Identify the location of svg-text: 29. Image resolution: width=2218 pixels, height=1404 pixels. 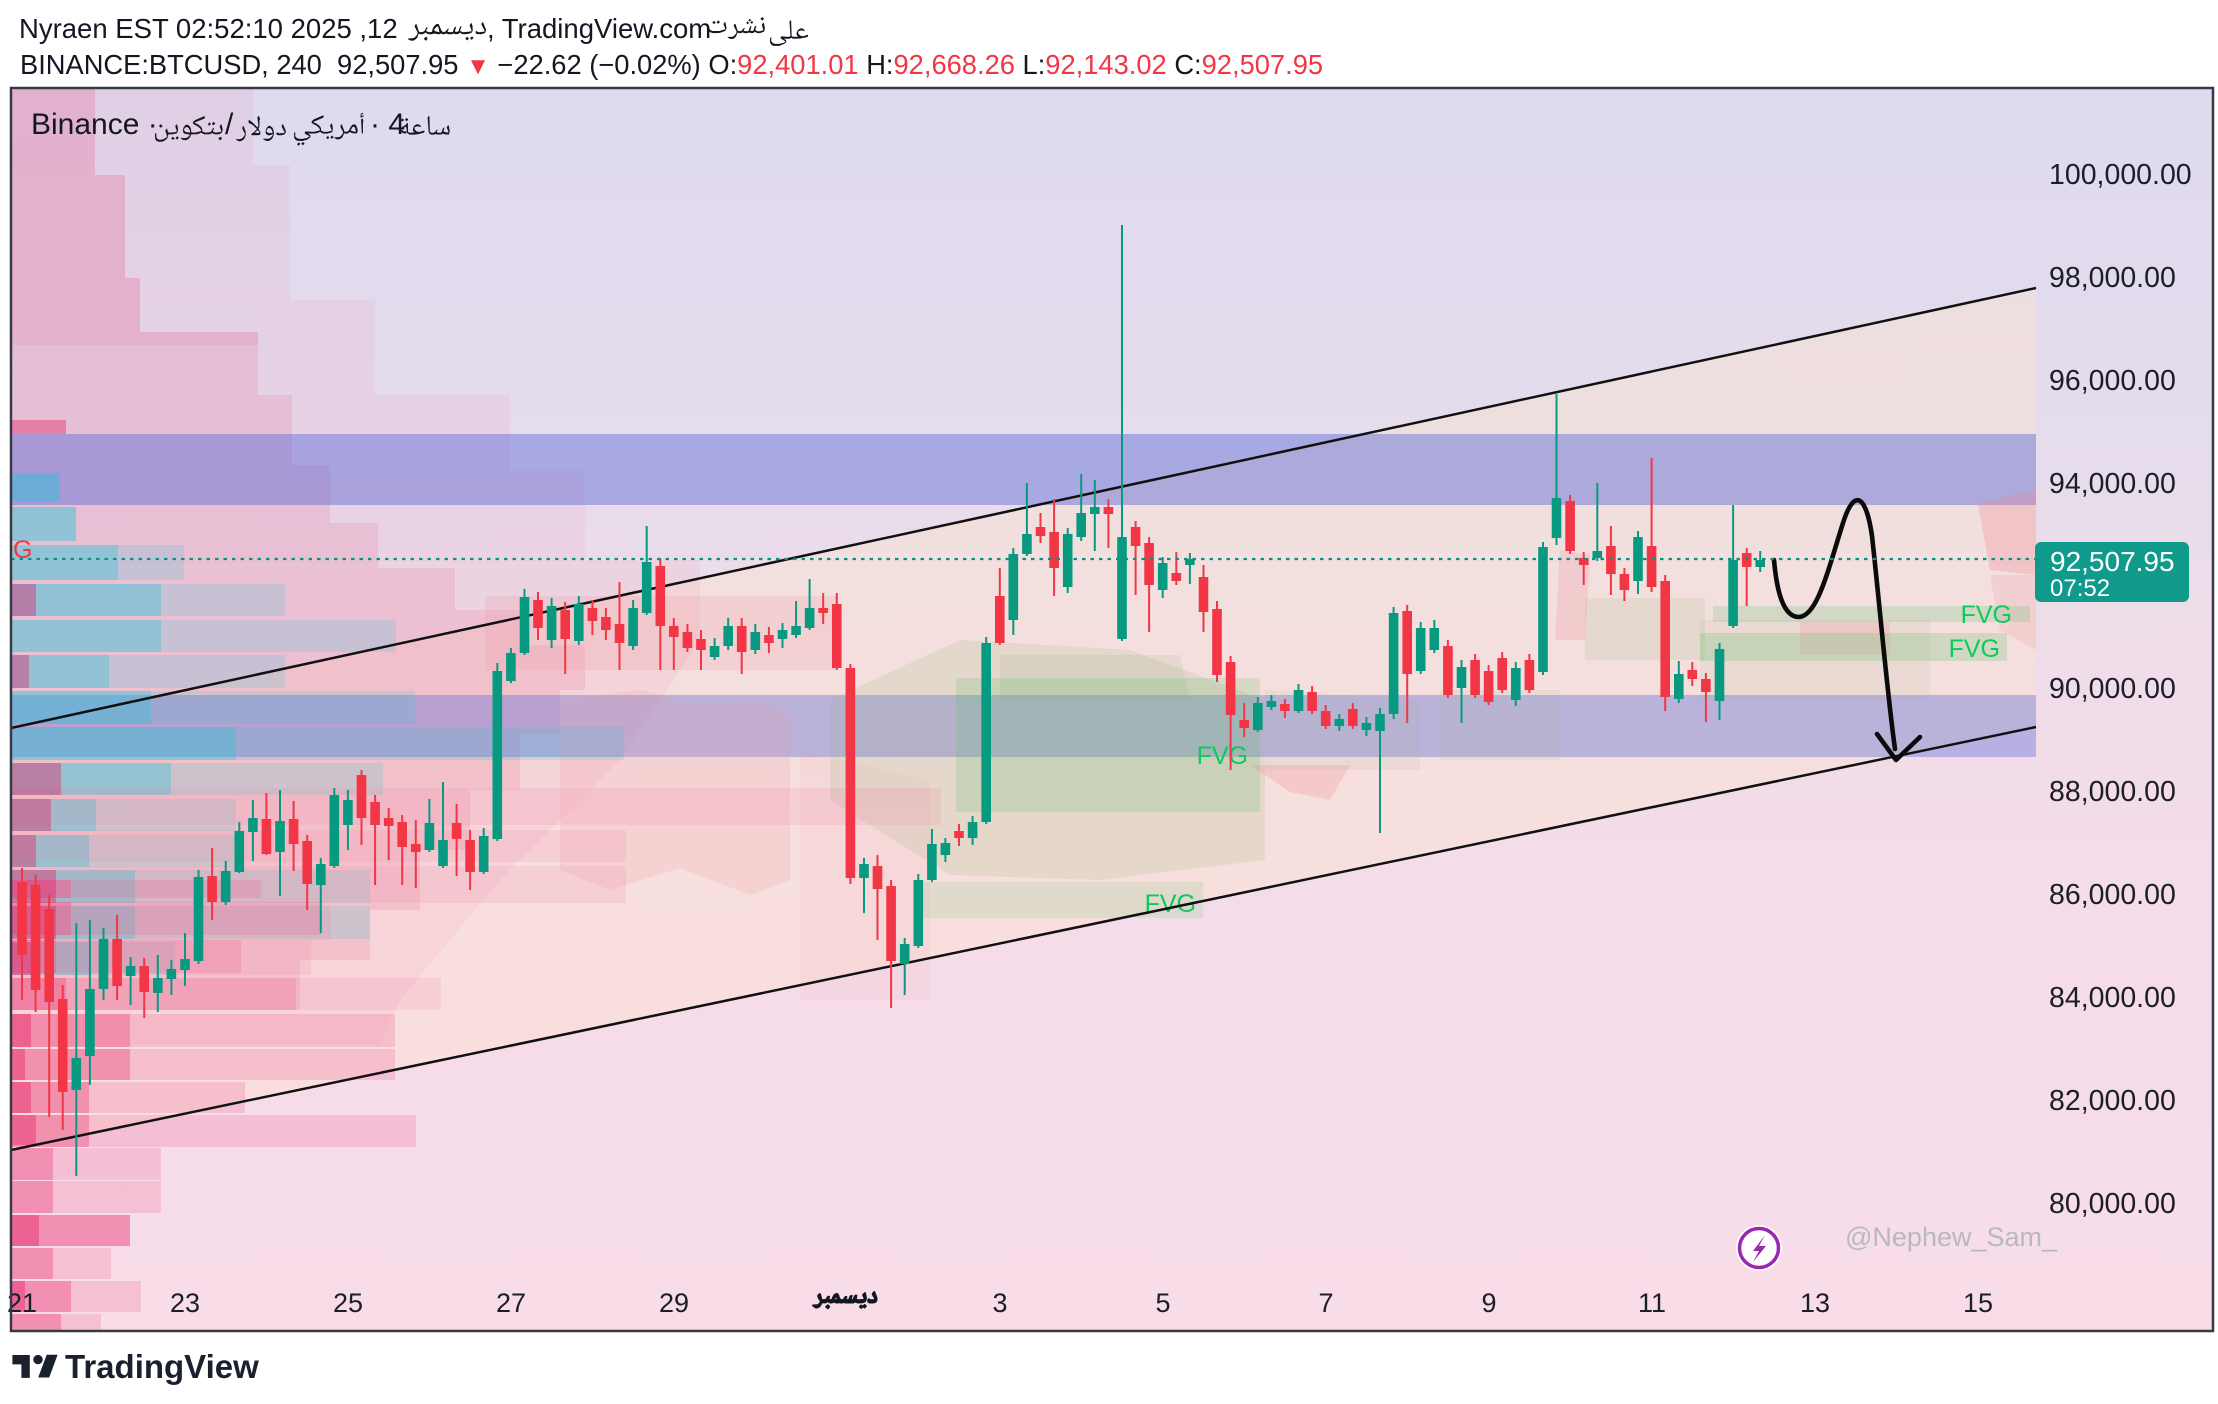
(674, 1303).